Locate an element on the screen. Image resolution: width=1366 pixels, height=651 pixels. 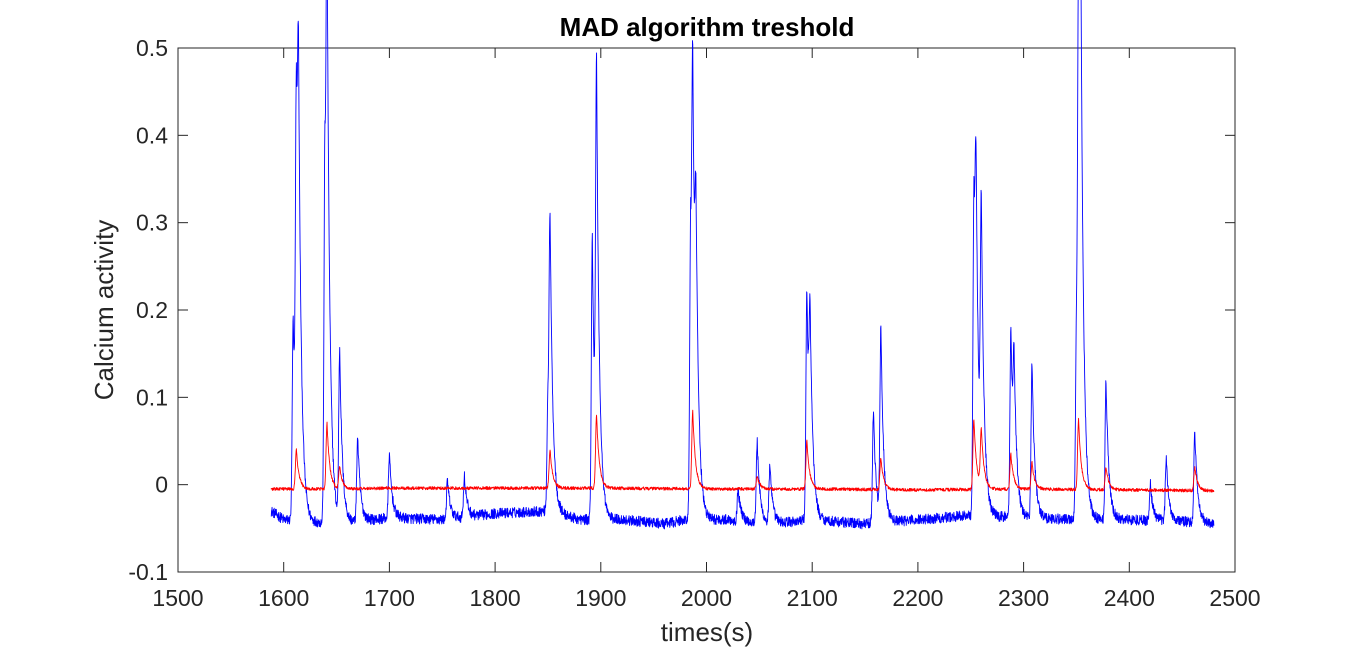
x-tick-label: 2200 is located at coordinates (917, 598).